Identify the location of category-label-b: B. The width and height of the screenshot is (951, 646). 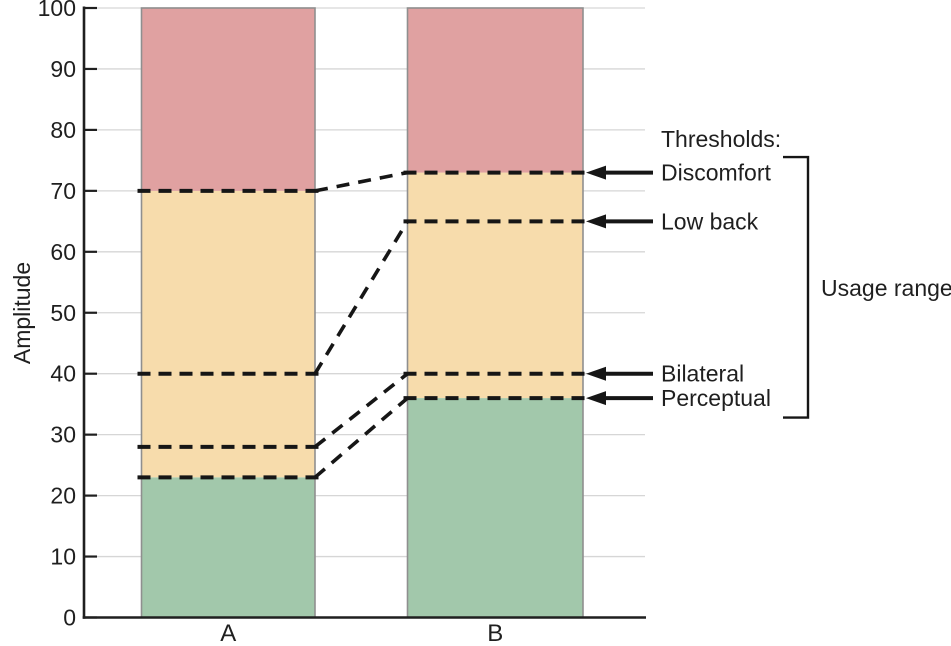
(495, 633).